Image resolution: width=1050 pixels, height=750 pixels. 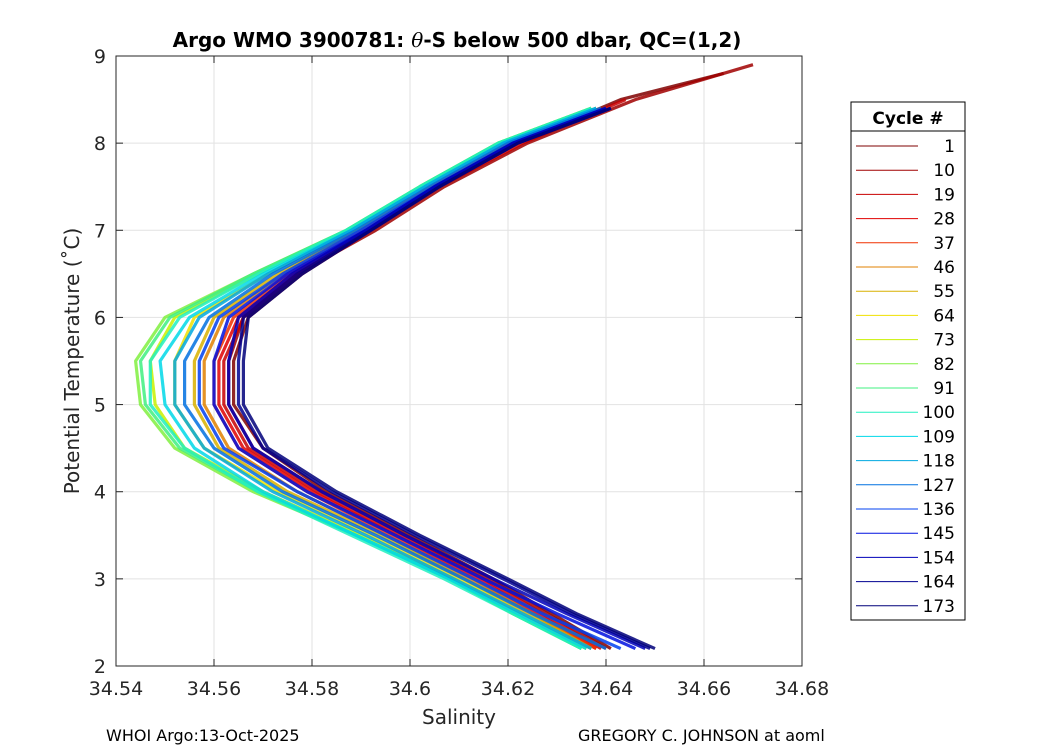 What do you see at coordinates (312, 689) in the screenshot?
I see `x-tick-label: 34.58` at bounding box center [312, 689].